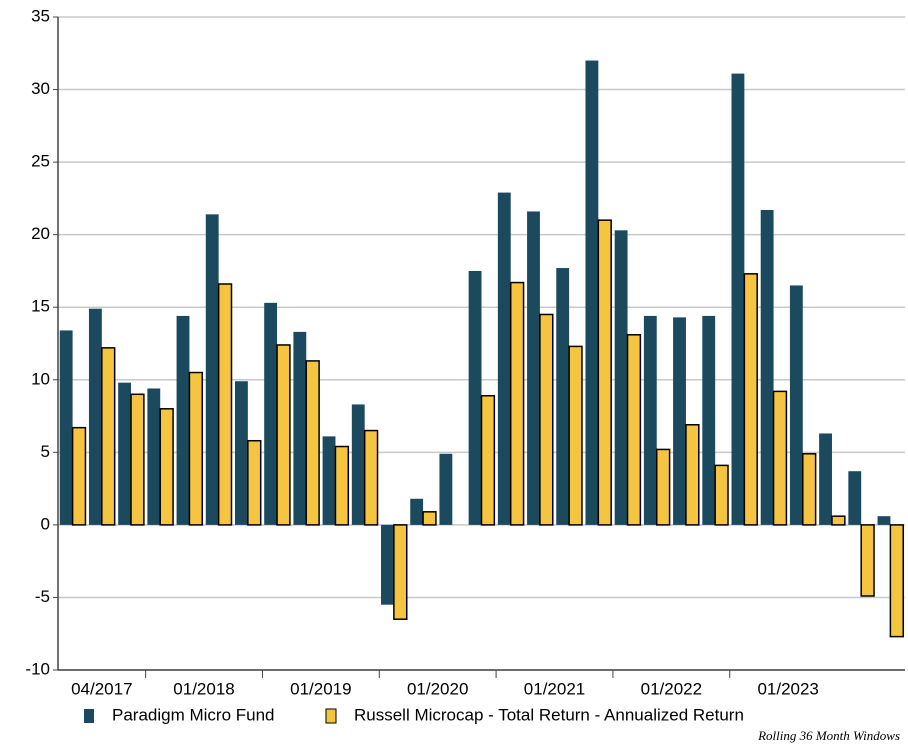  I want to click on y-tick-label: 10, so click(40, 378).